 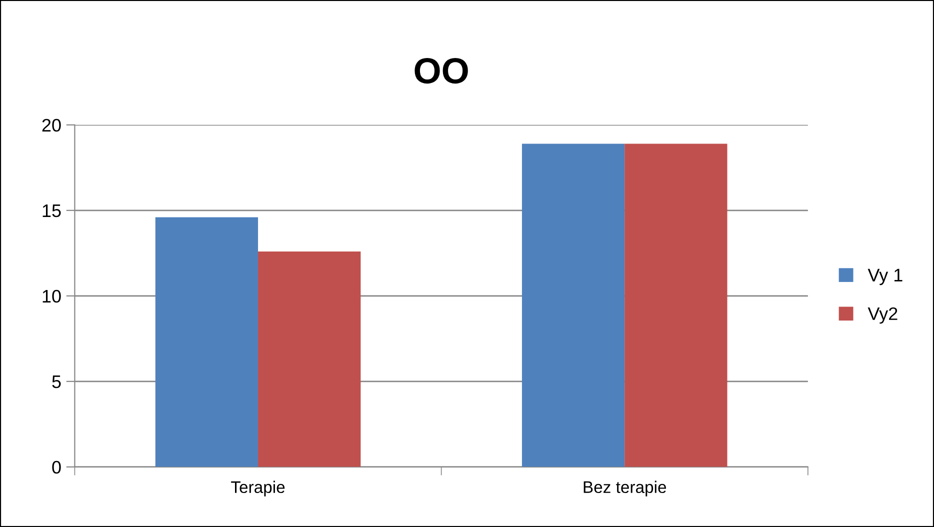 What do you see at coordinates (883, 315) in the screenshot?
I see `legend-label: Vy2` at bounding box center [883, 315].